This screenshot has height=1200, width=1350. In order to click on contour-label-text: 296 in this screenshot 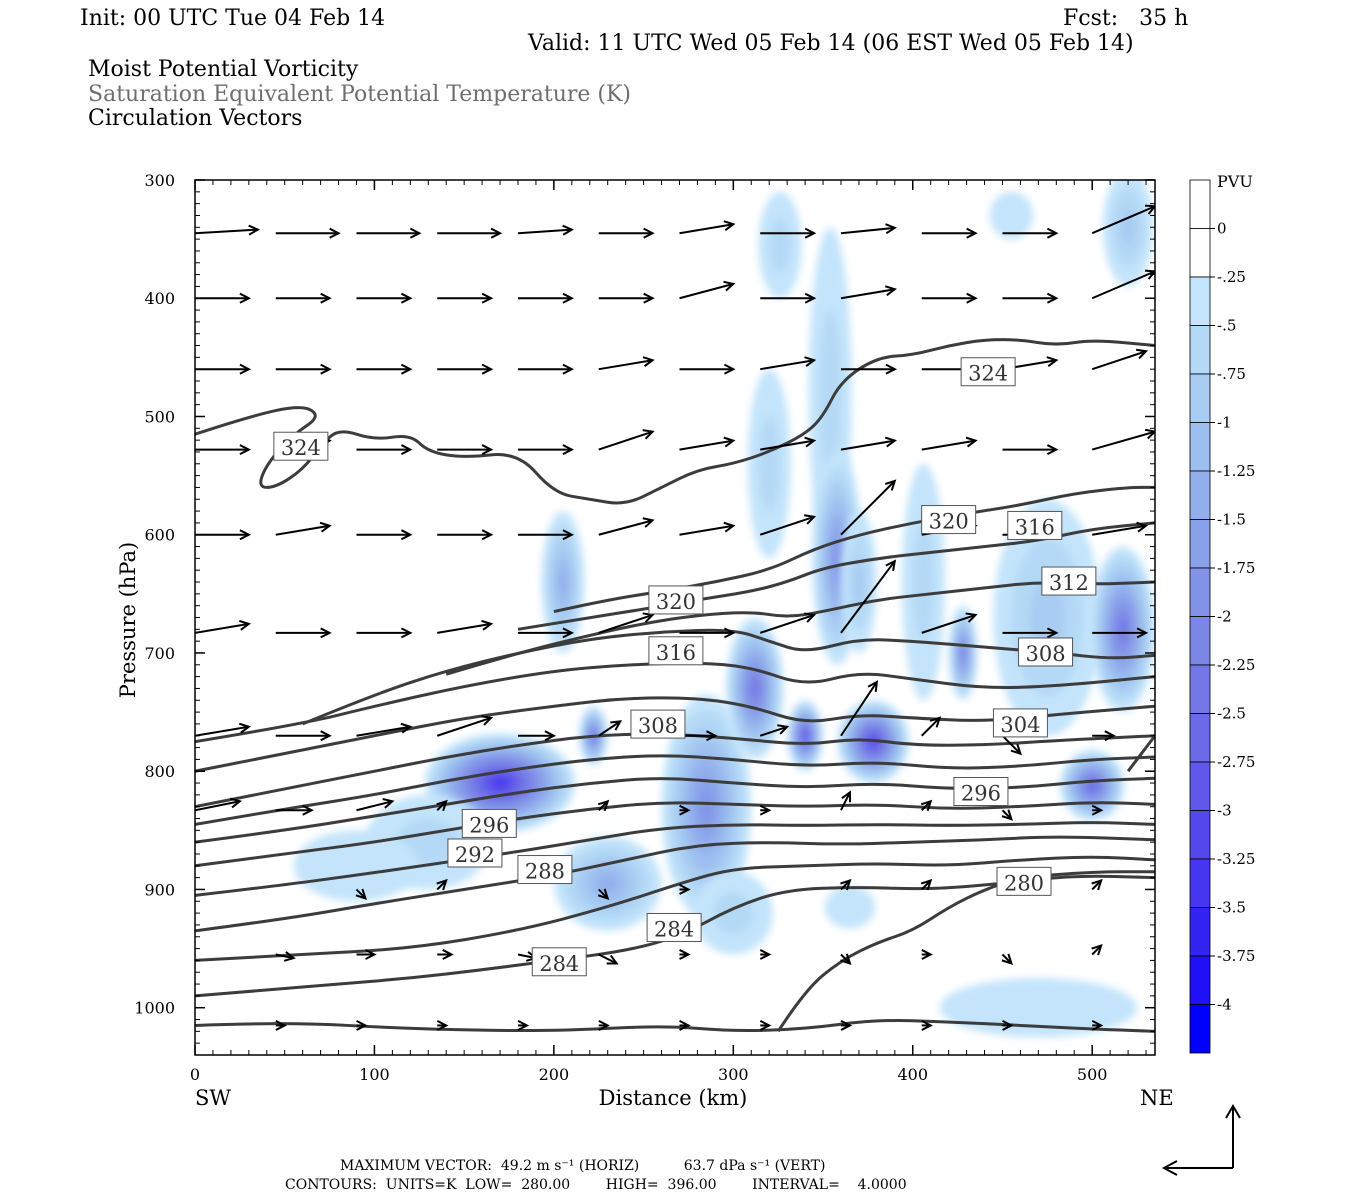, I will do `click(981, 794)`.